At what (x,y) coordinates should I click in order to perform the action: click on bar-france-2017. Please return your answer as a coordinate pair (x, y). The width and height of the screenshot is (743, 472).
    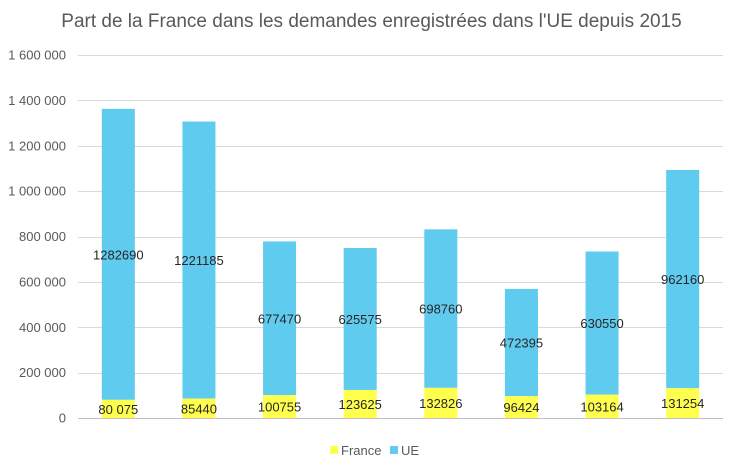
    Looking at the image, I should click on (280, 406).